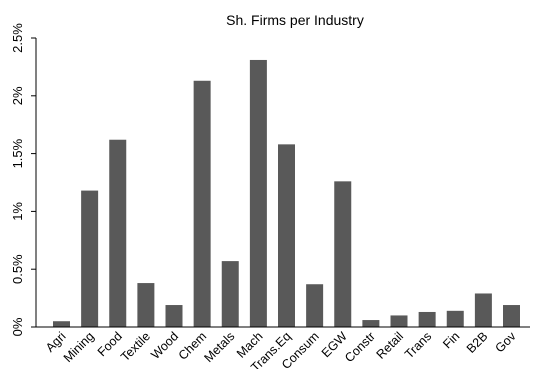 This screenshot has height=369, width=535. I want to click on x-tick-label: B2B, so click(477, 342).